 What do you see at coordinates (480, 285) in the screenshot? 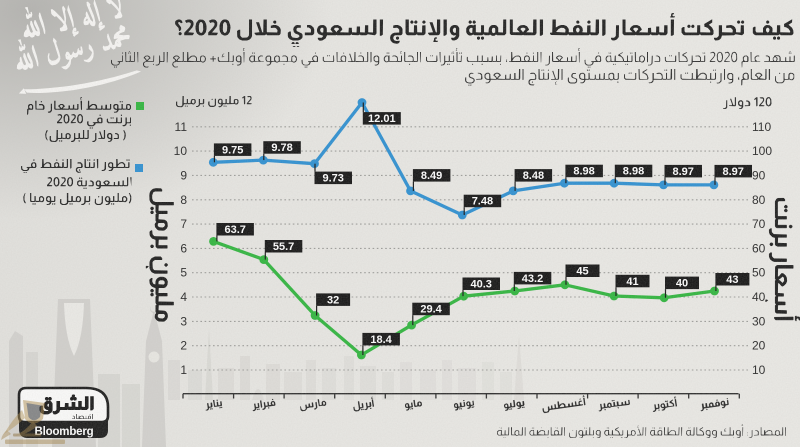
I see `svg-text: 40.3` at bounding box center [480, 285].